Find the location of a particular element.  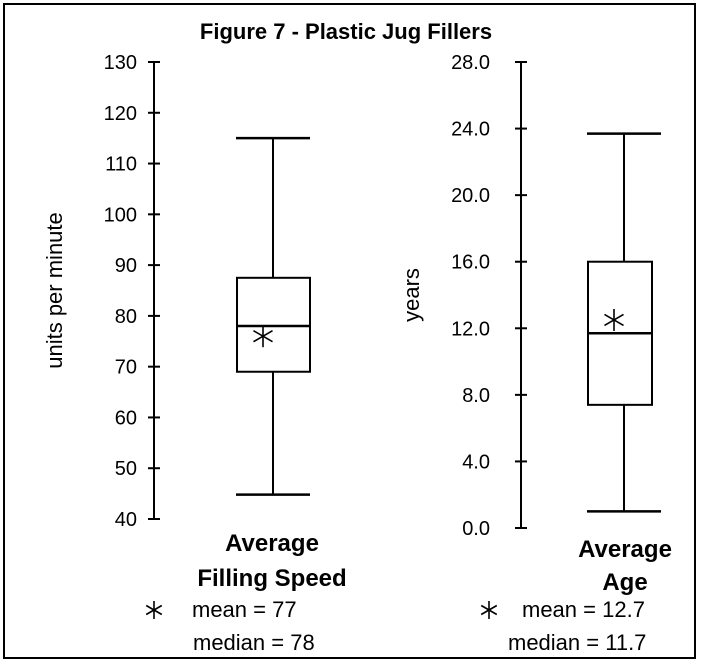

category-label-age: Age is located at coordinates (624, 582).